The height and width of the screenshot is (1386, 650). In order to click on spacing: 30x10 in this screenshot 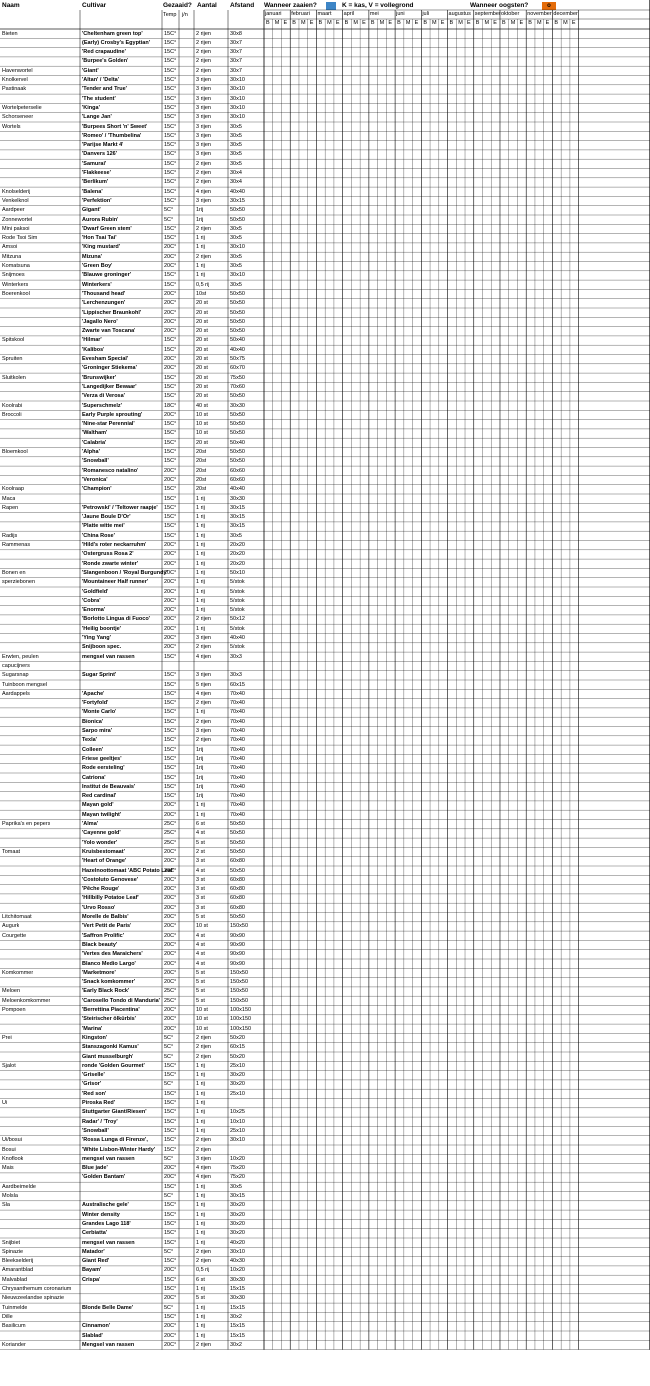, I will do `click(237, 1140)`.